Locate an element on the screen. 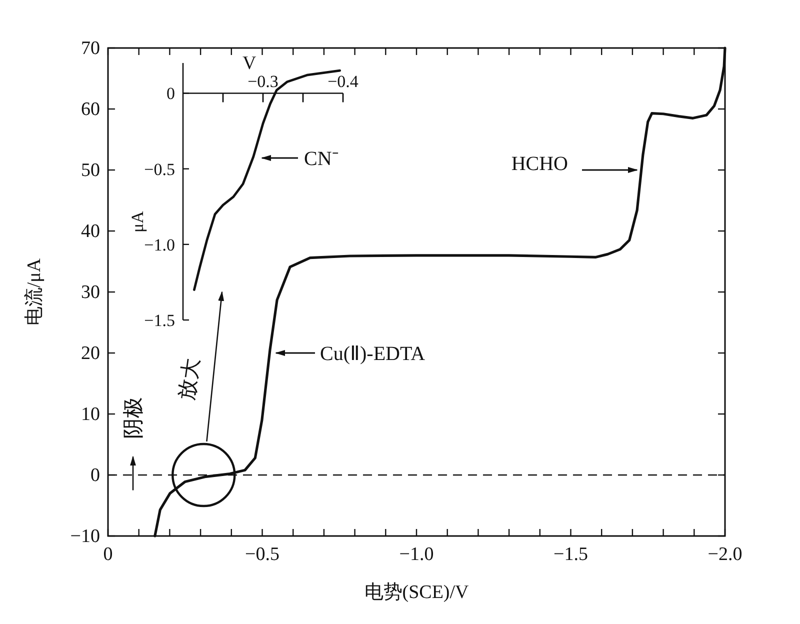 The width and height of the screenshot is (800, 624). y-axis-title: 电流/μA is located at coordinates (34, 292).